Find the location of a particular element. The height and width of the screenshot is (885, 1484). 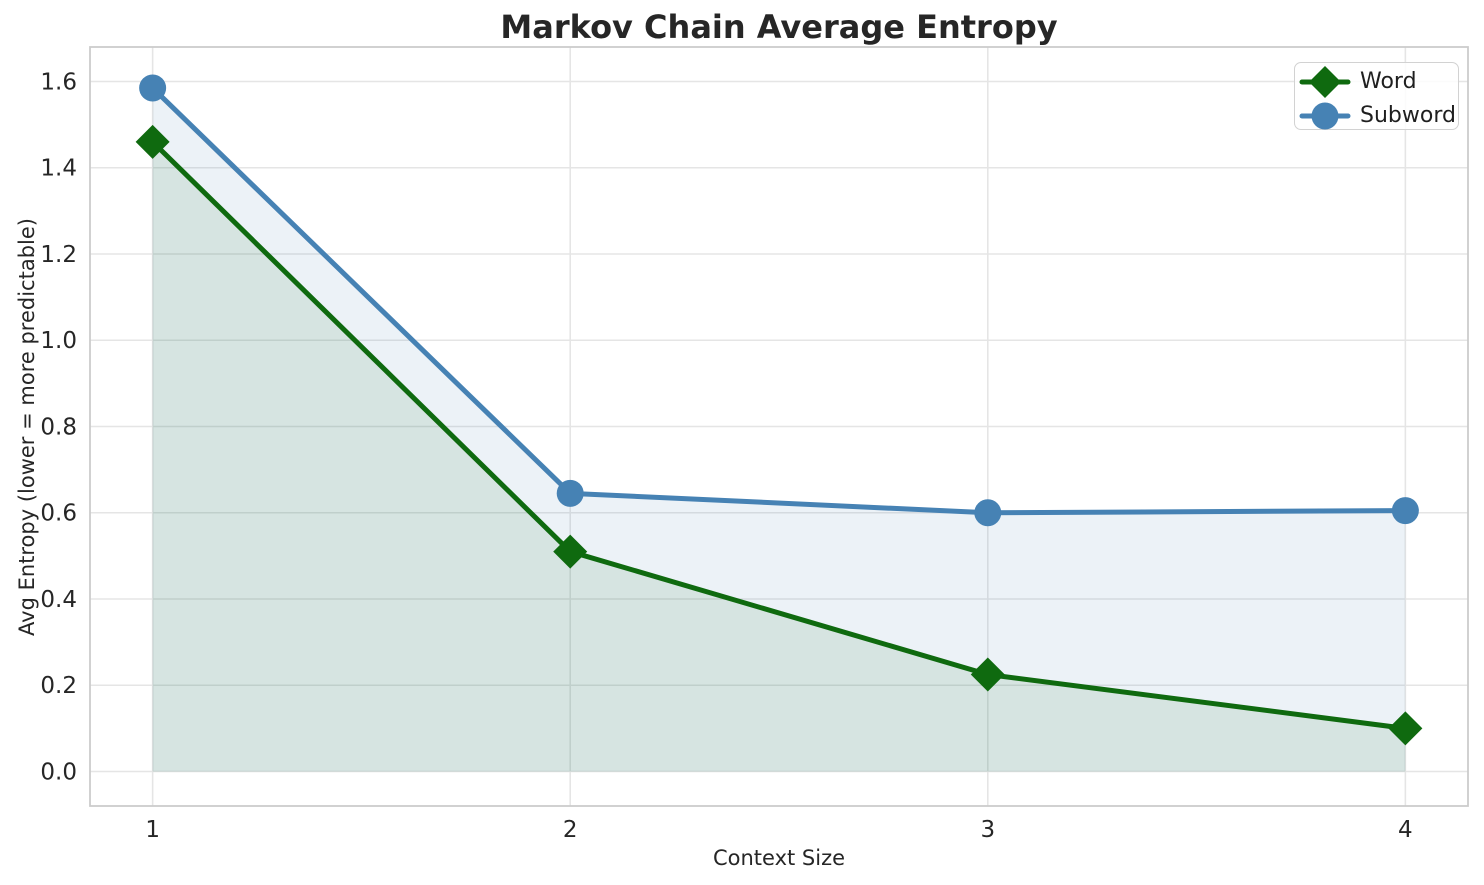

legend-item-subword: Subword is located at coordinates (1377, 116).